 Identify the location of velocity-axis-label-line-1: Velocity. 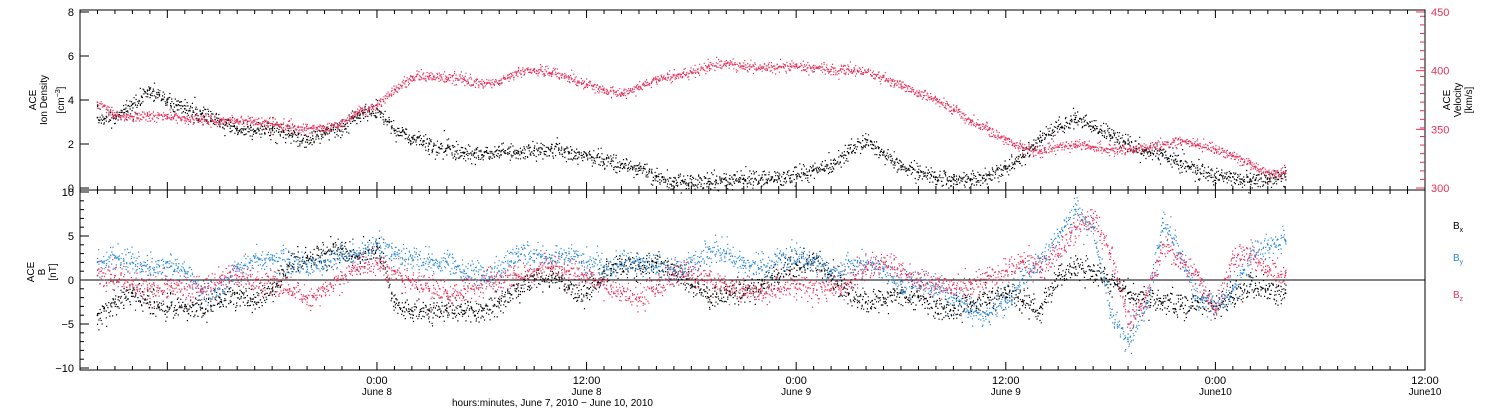
(1458, 100).